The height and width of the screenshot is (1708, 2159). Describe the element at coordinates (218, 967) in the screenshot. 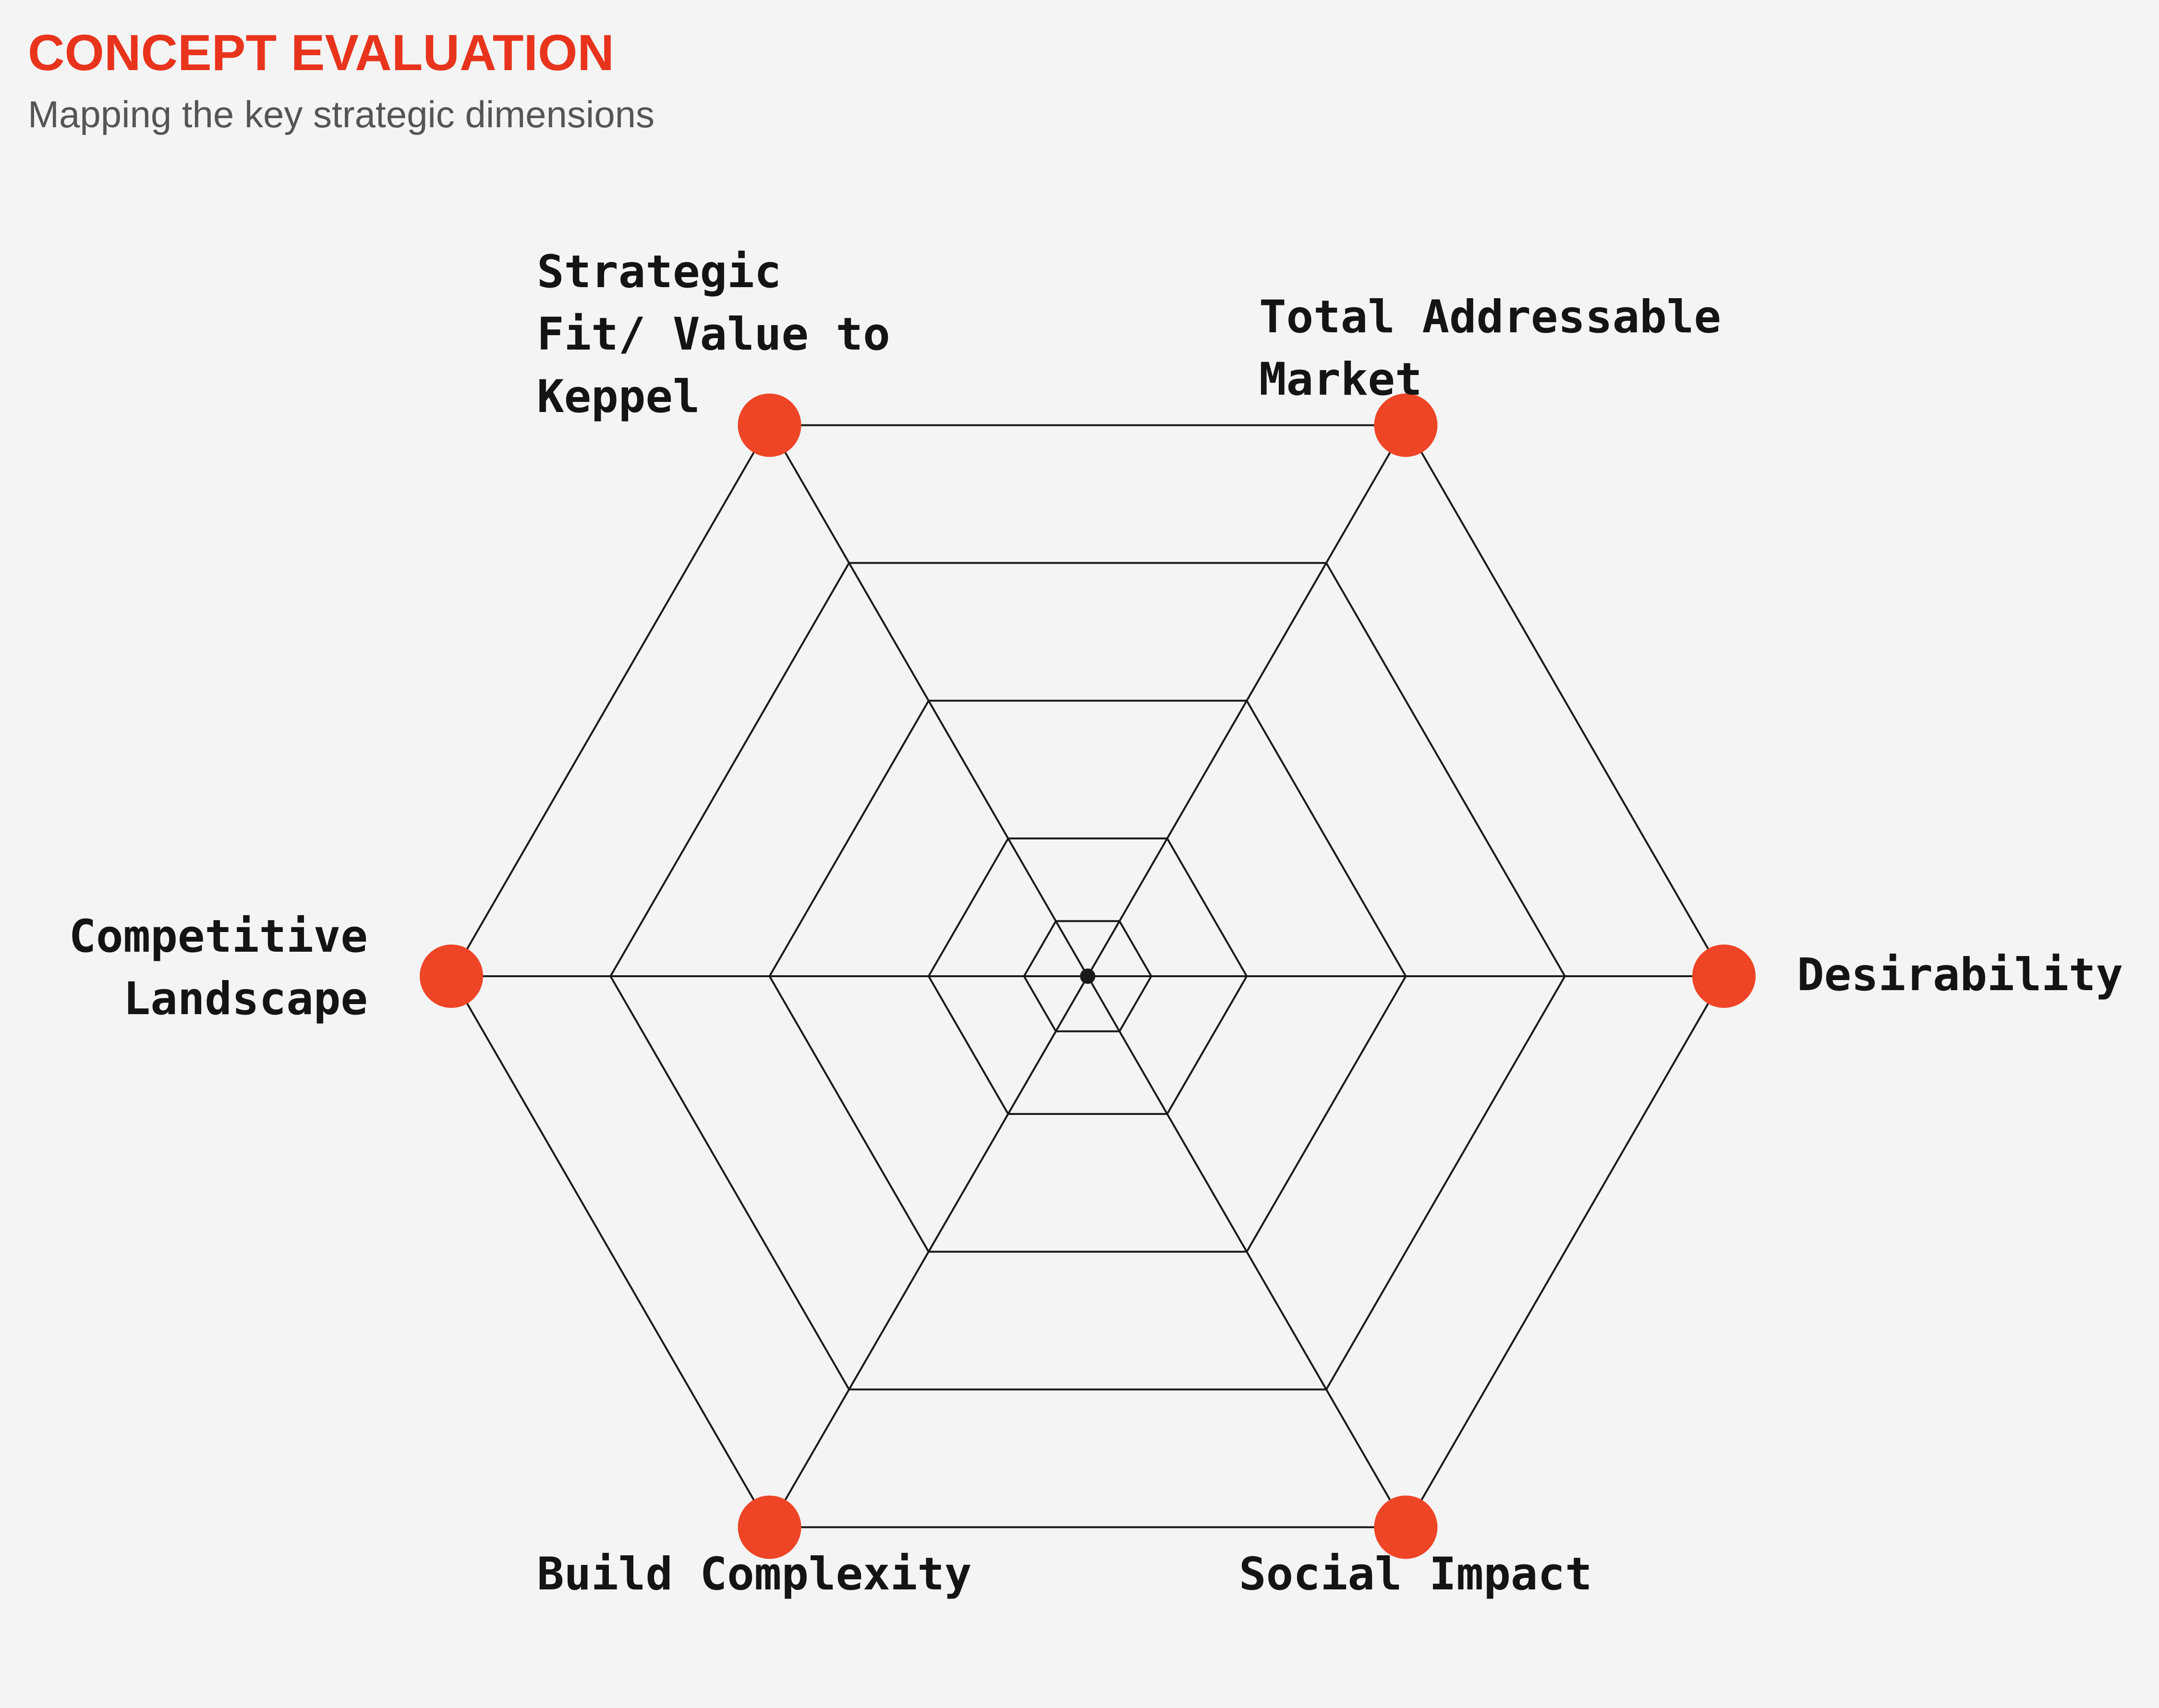

I see `axis-label-competitive-landscape: Competitive Landscape` at that location.